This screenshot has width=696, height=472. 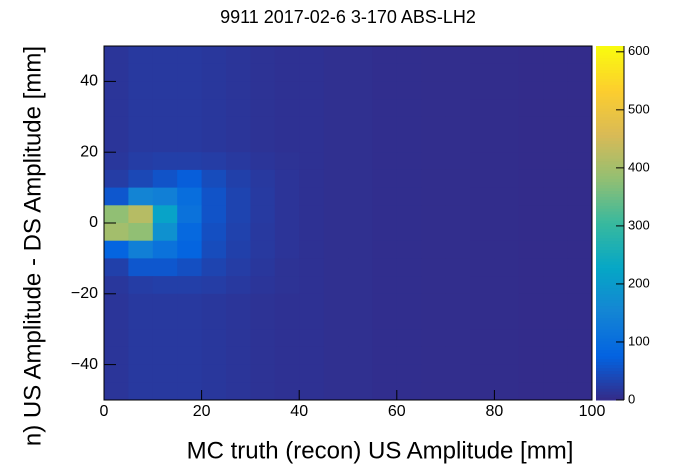 I want to click on chart-title: 9911 2017-02-6 3-170 ABS-LH2, so click(x=348, y=17).